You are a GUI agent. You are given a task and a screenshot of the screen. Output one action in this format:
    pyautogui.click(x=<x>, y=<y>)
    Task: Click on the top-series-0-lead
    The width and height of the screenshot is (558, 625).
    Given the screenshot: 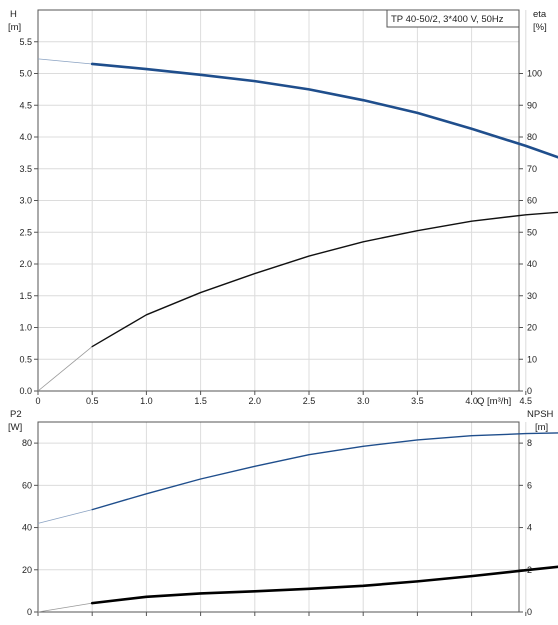 What is the action you would take?
    pyautogui.click(x=65, y=61)
    